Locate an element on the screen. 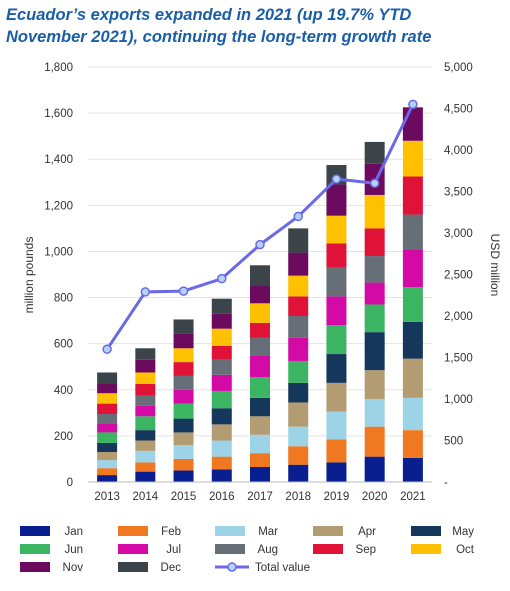 Image resolution: width=510 pixels, height=591 pixels. bar-segment-aug-2019 is located at coordinates (336, 282).